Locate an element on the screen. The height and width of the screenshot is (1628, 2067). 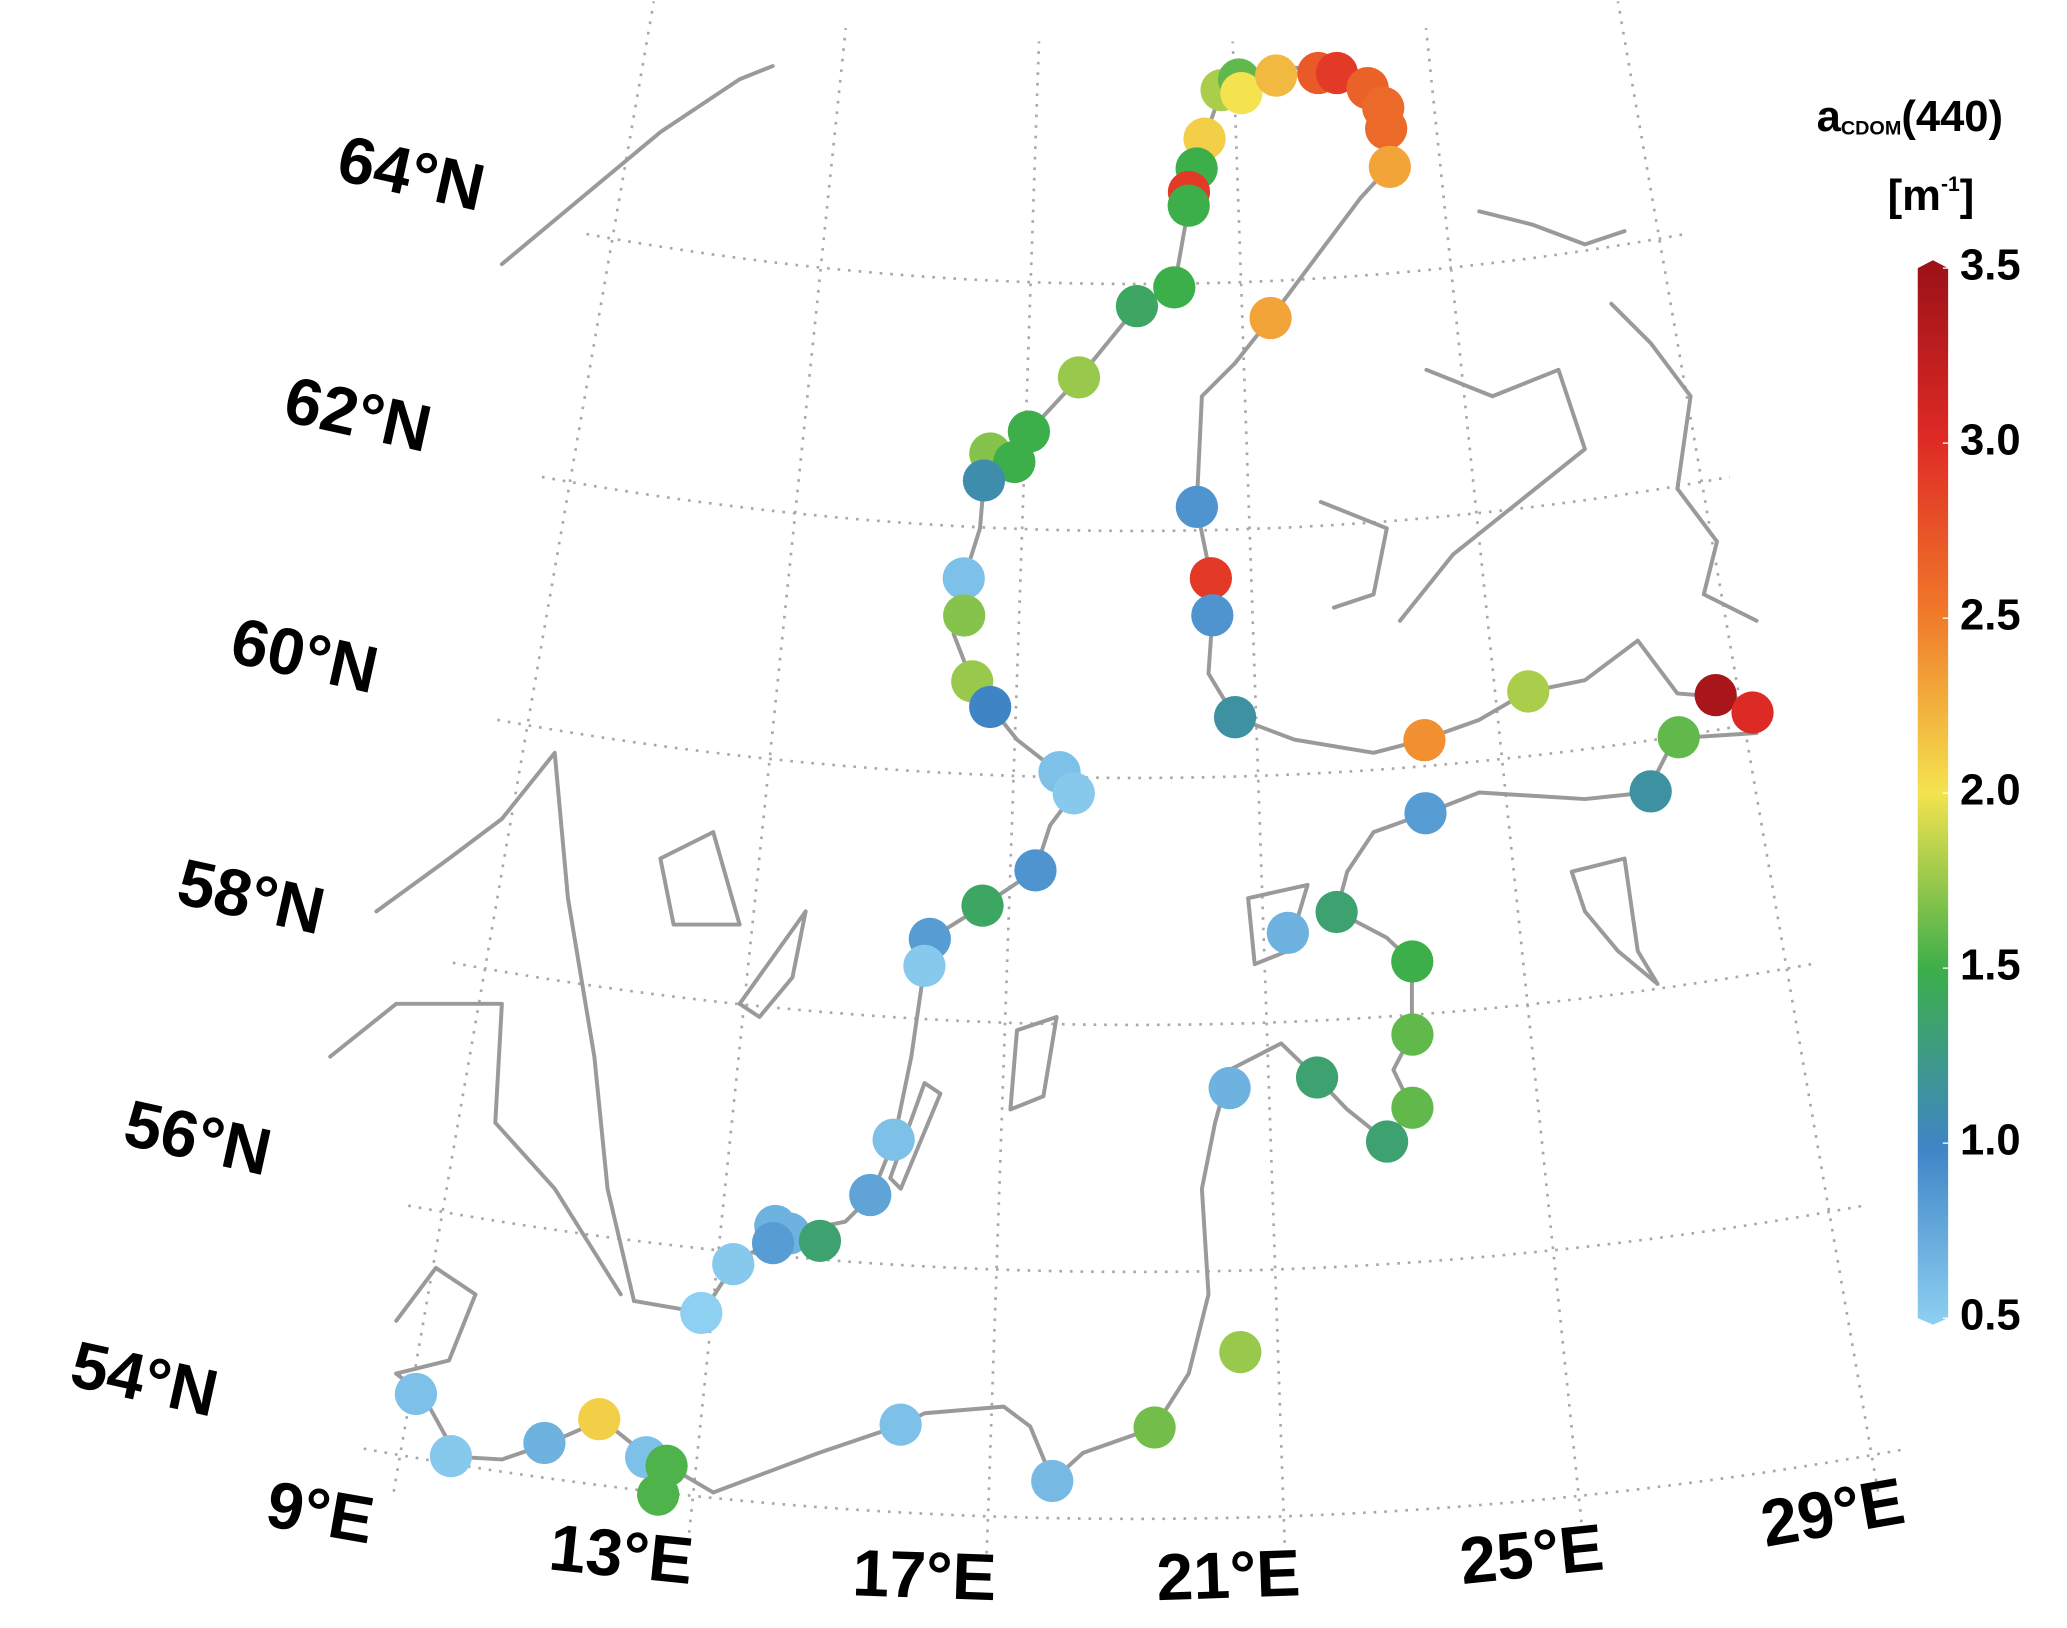
colorbar-unit-open: [m is located at coordinates (1914, 196).